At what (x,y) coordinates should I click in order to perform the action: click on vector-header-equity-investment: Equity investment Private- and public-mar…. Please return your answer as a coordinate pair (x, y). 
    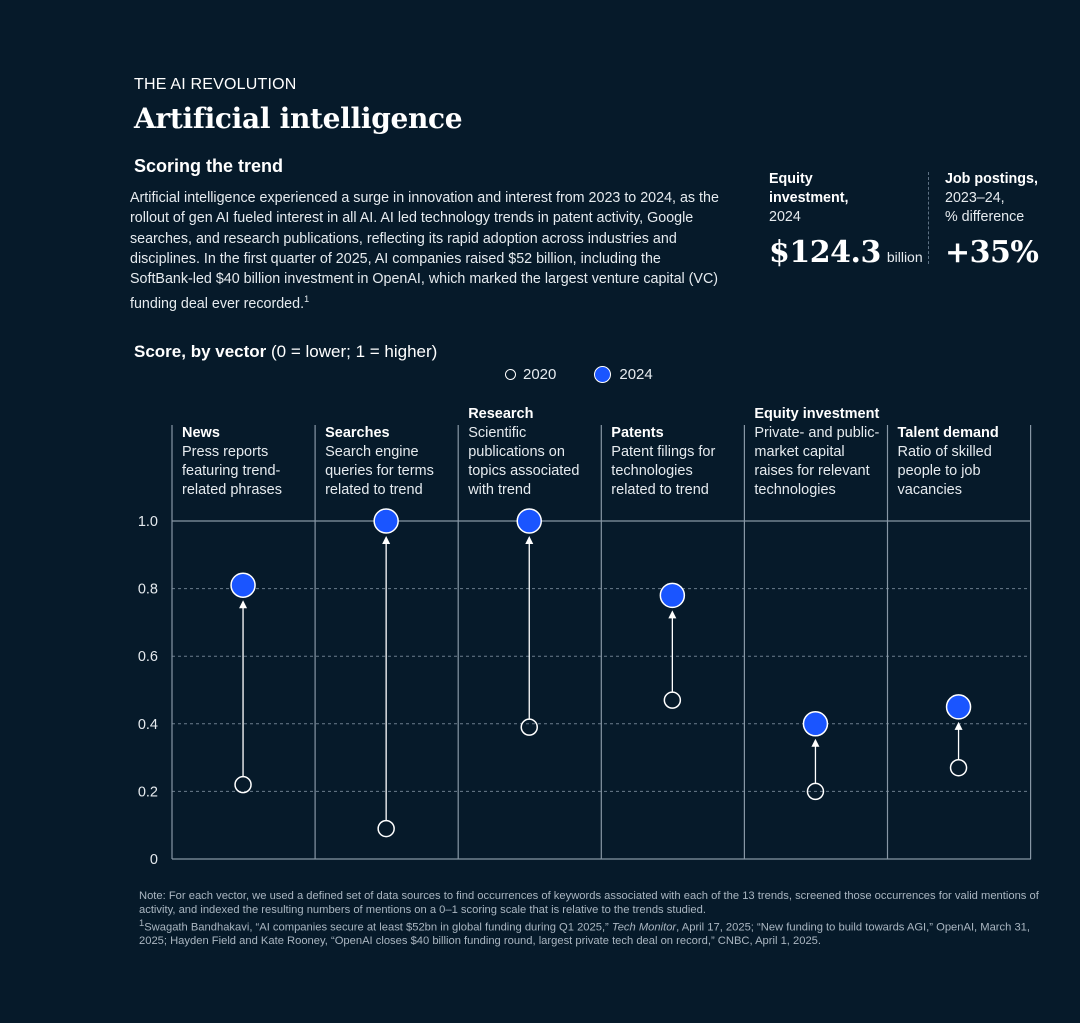
    Looking at the image, I should click on (816, 452).